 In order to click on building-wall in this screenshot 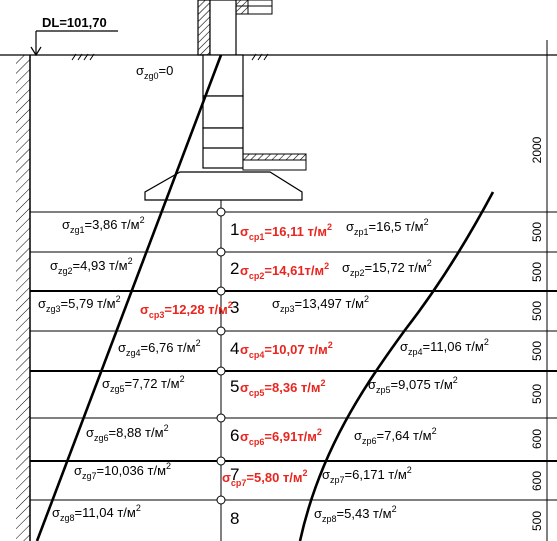, I will do `click(235, 28)`.